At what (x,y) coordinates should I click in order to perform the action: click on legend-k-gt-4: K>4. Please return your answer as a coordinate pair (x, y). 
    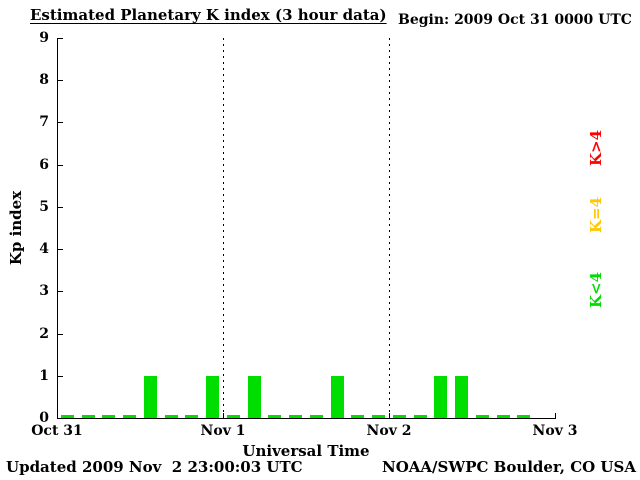
    Looking at the image, I should click on (596, 148).